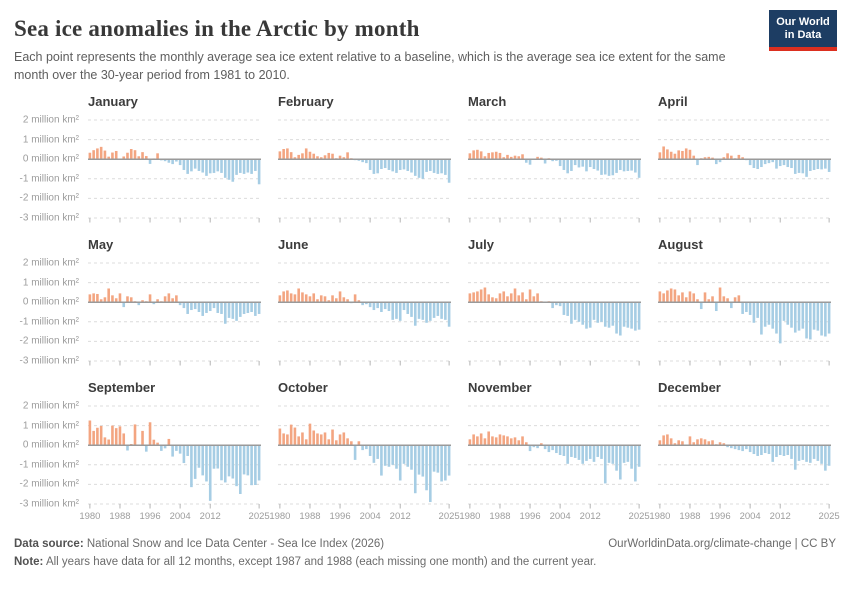 The height and width of the screenshot is (600, 850). I want to click on y-tick-label: -1 million km², so click(49, 179).